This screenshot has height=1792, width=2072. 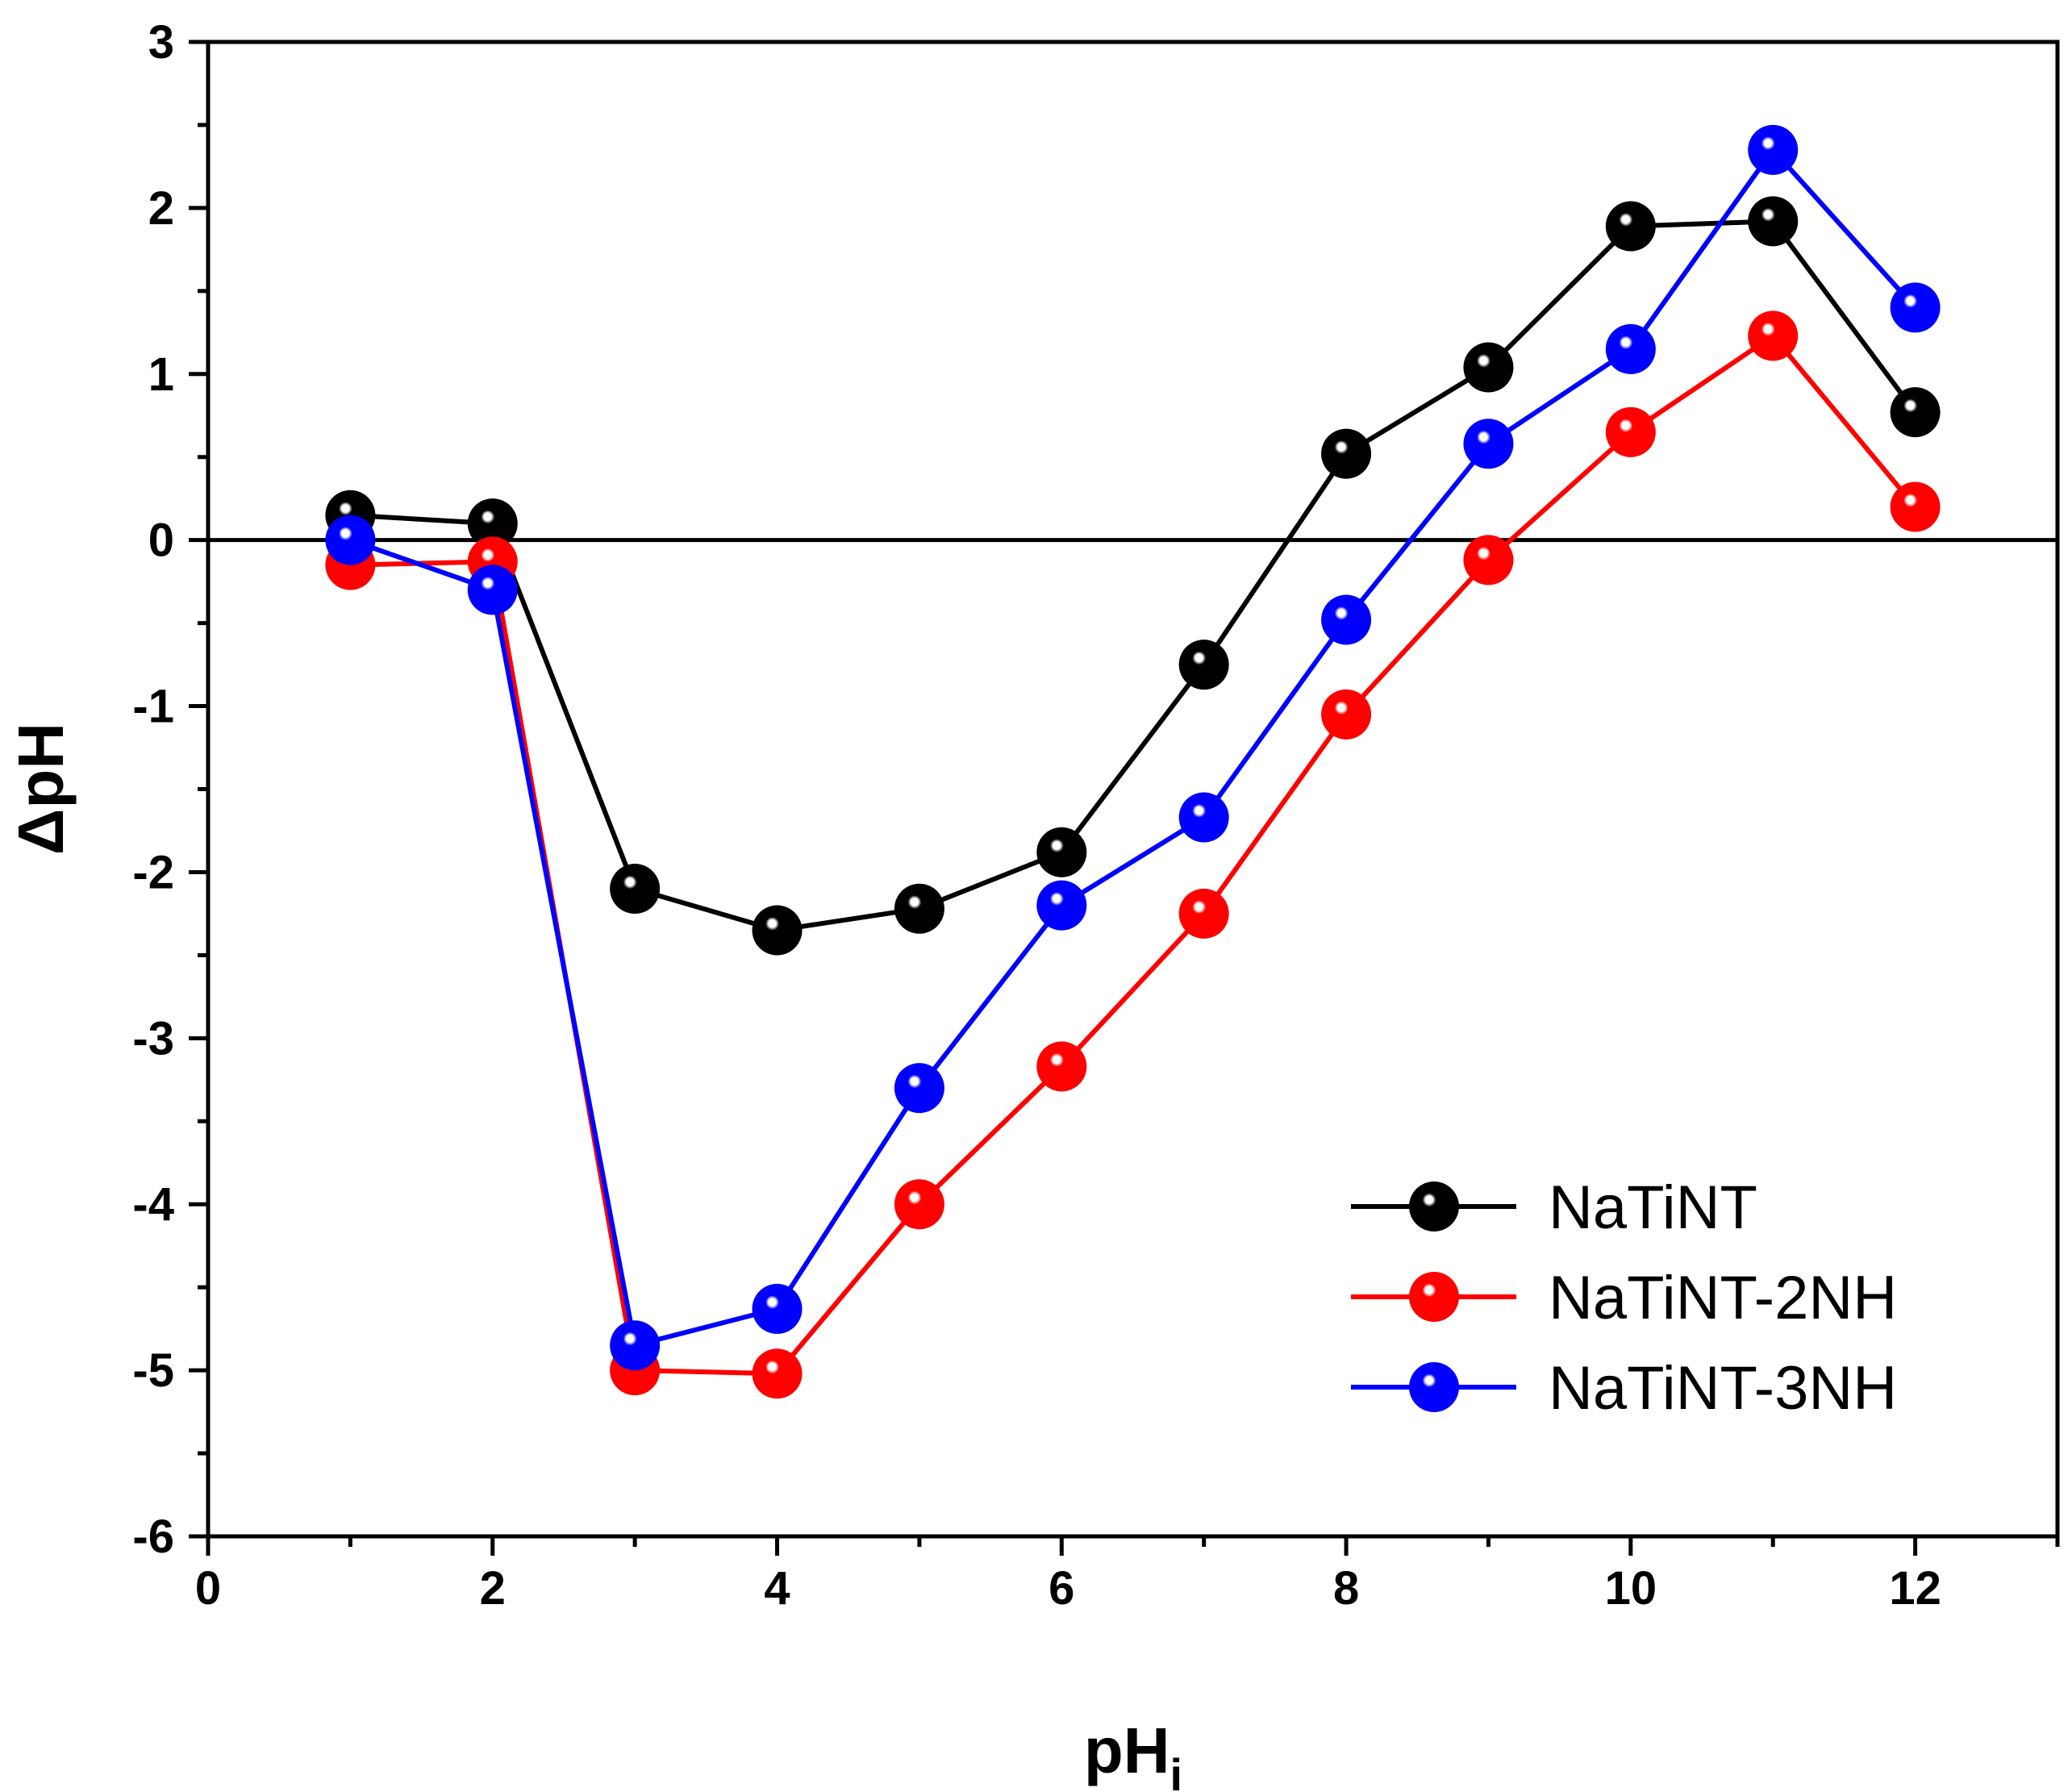 What do you see at coordinates (1631, 1588) in the screenshot?
I see `x-tick-label: 10` at bounding box center [1631, 1588].